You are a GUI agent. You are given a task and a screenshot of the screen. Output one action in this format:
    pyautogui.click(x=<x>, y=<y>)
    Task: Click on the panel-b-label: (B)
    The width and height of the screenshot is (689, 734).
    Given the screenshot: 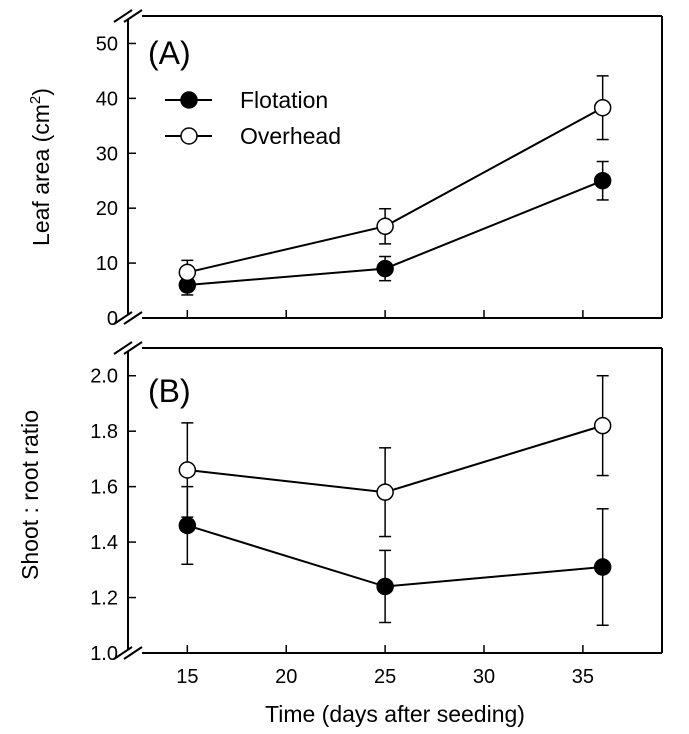 What is the action you would take?
    pyautogui.click(x=169, y=391)
    